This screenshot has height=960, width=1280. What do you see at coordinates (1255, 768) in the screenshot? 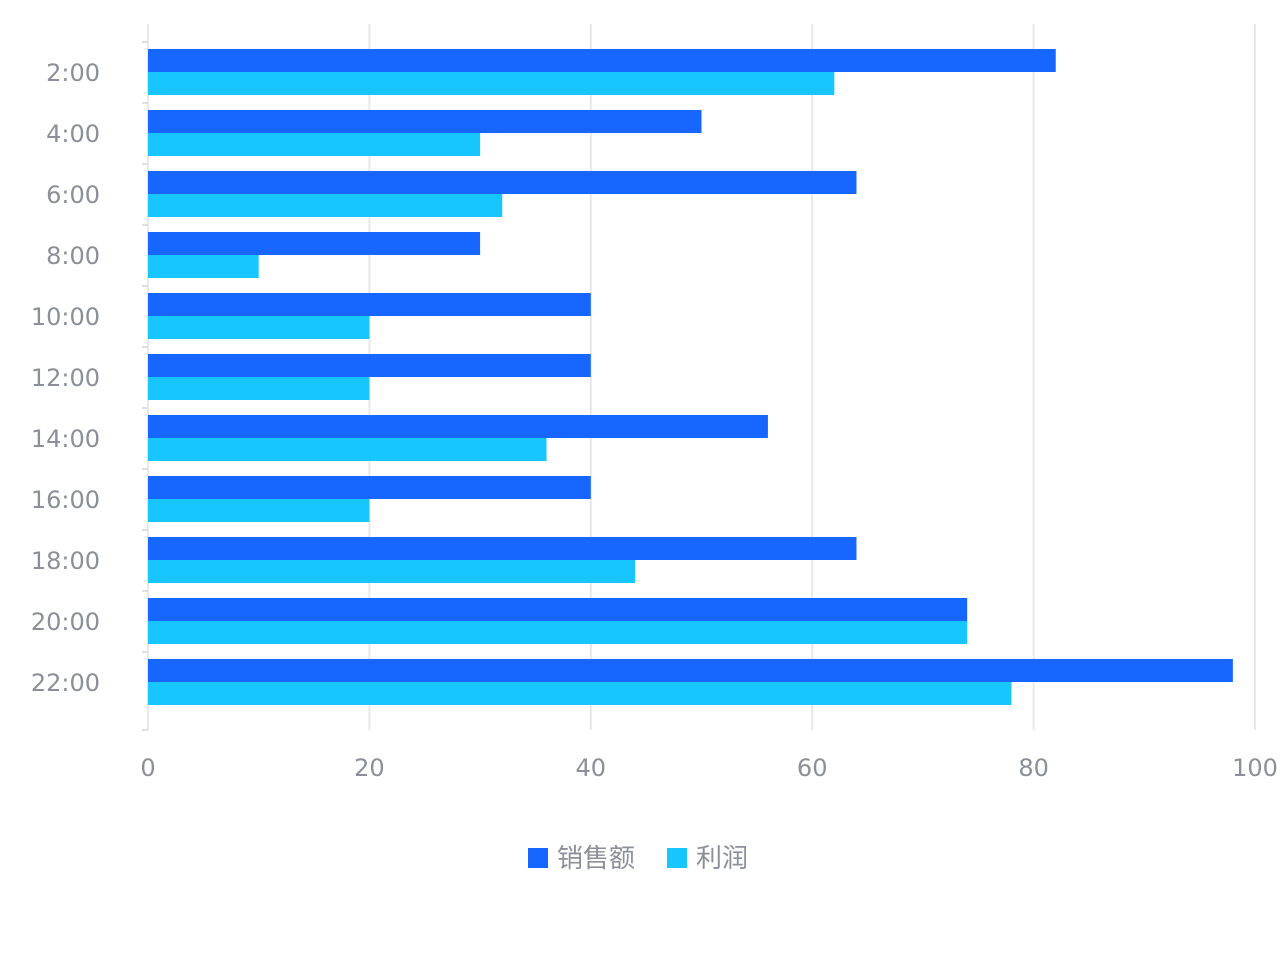
I see `x-tick-label: 100` at bounding box center [1255, 768].